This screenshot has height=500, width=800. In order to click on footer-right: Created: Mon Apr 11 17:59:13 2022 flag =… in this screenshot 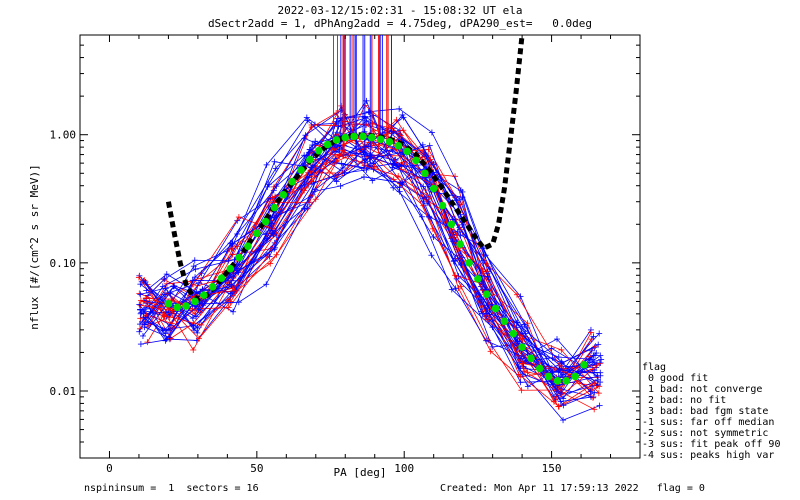, I will do `click(572, 488)`.